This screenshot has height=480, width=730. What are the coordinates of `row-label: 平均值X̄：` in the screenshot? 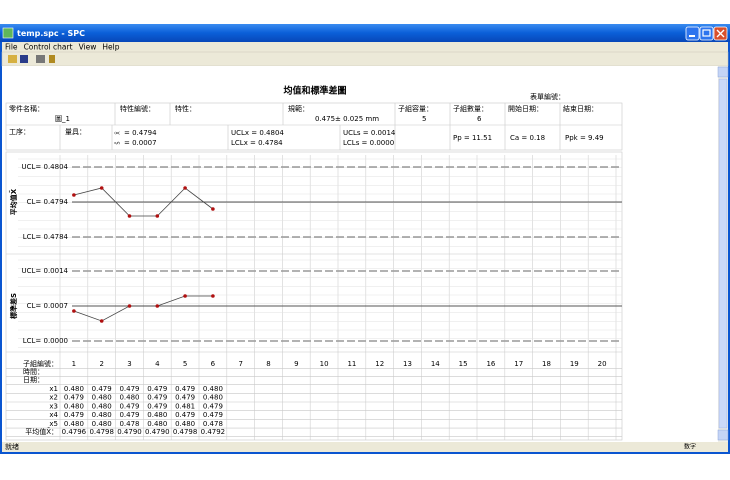 It's located at (41, 431).